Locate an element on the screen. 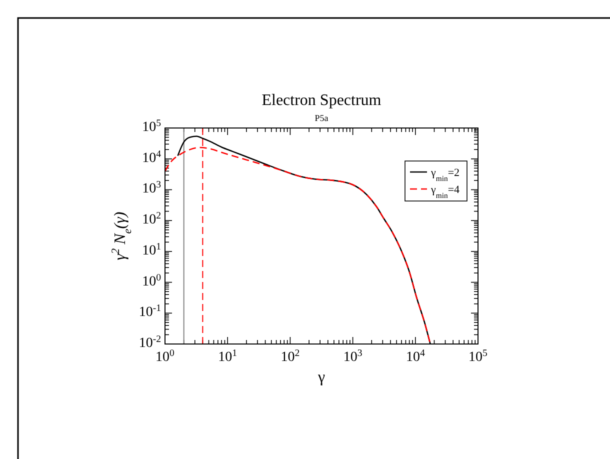  chart-subtitle: P5a is located at coordinates (321, 118).